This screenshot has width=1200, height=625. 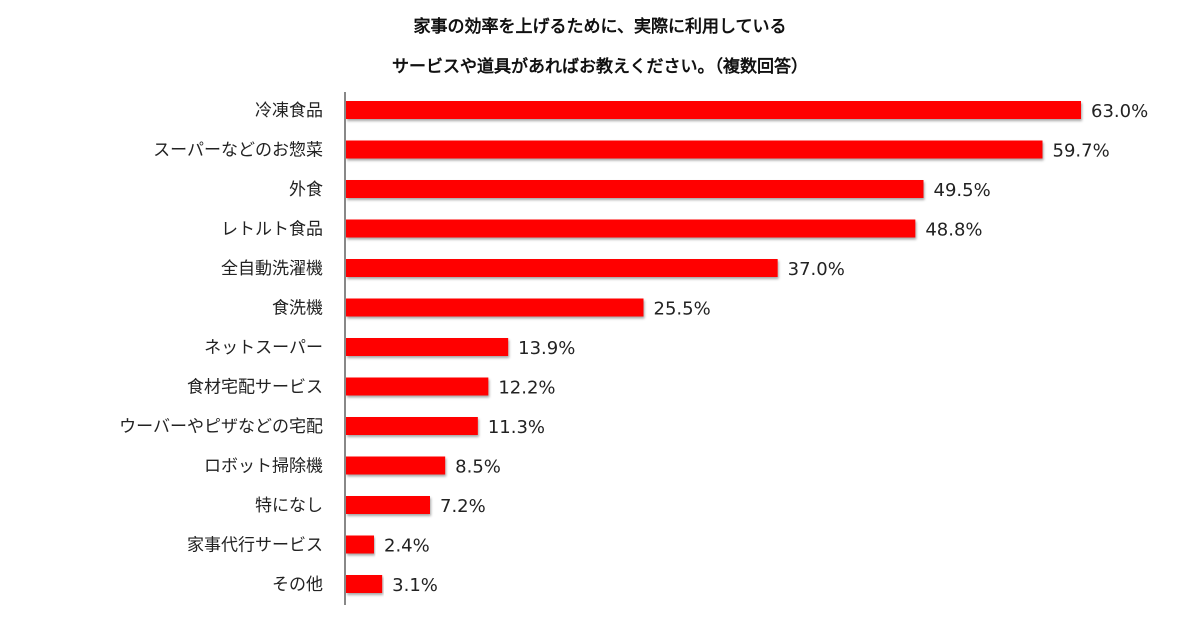 What do you see at coordinates (306, 190) in the screenshot?
I see `category-label: 外食` at bounding box center [306, 190].